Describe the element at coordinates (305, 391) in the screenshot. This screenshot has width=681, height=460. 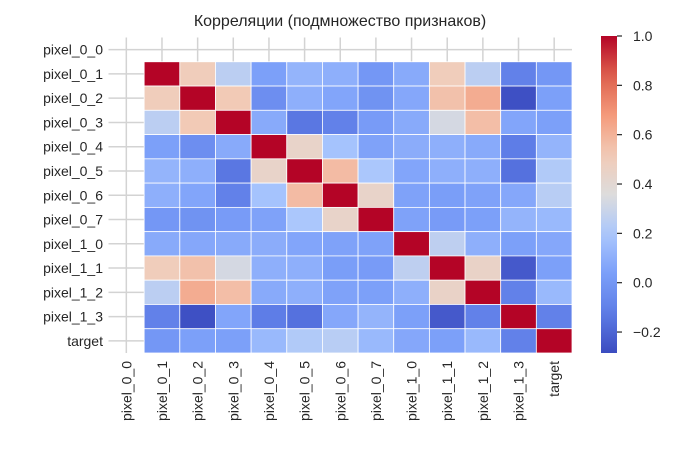
I see `x-tick-label: pixel_0_5` at that location.